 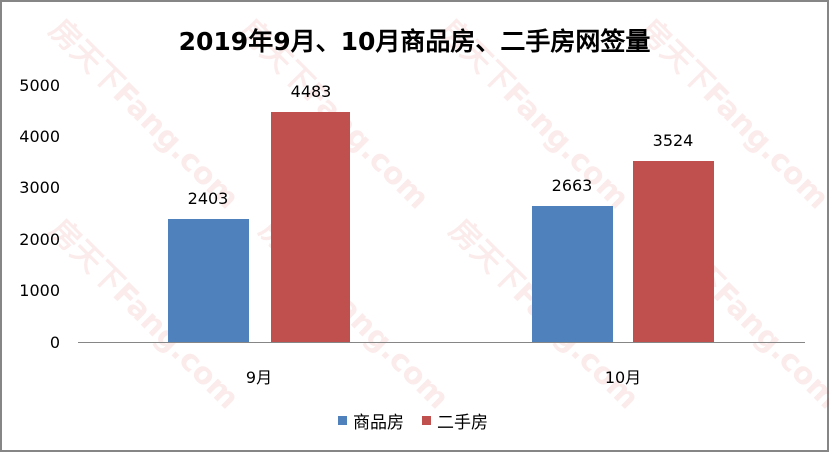 I want to click on x-tick-label: 9月, so click(x=259, y=377).